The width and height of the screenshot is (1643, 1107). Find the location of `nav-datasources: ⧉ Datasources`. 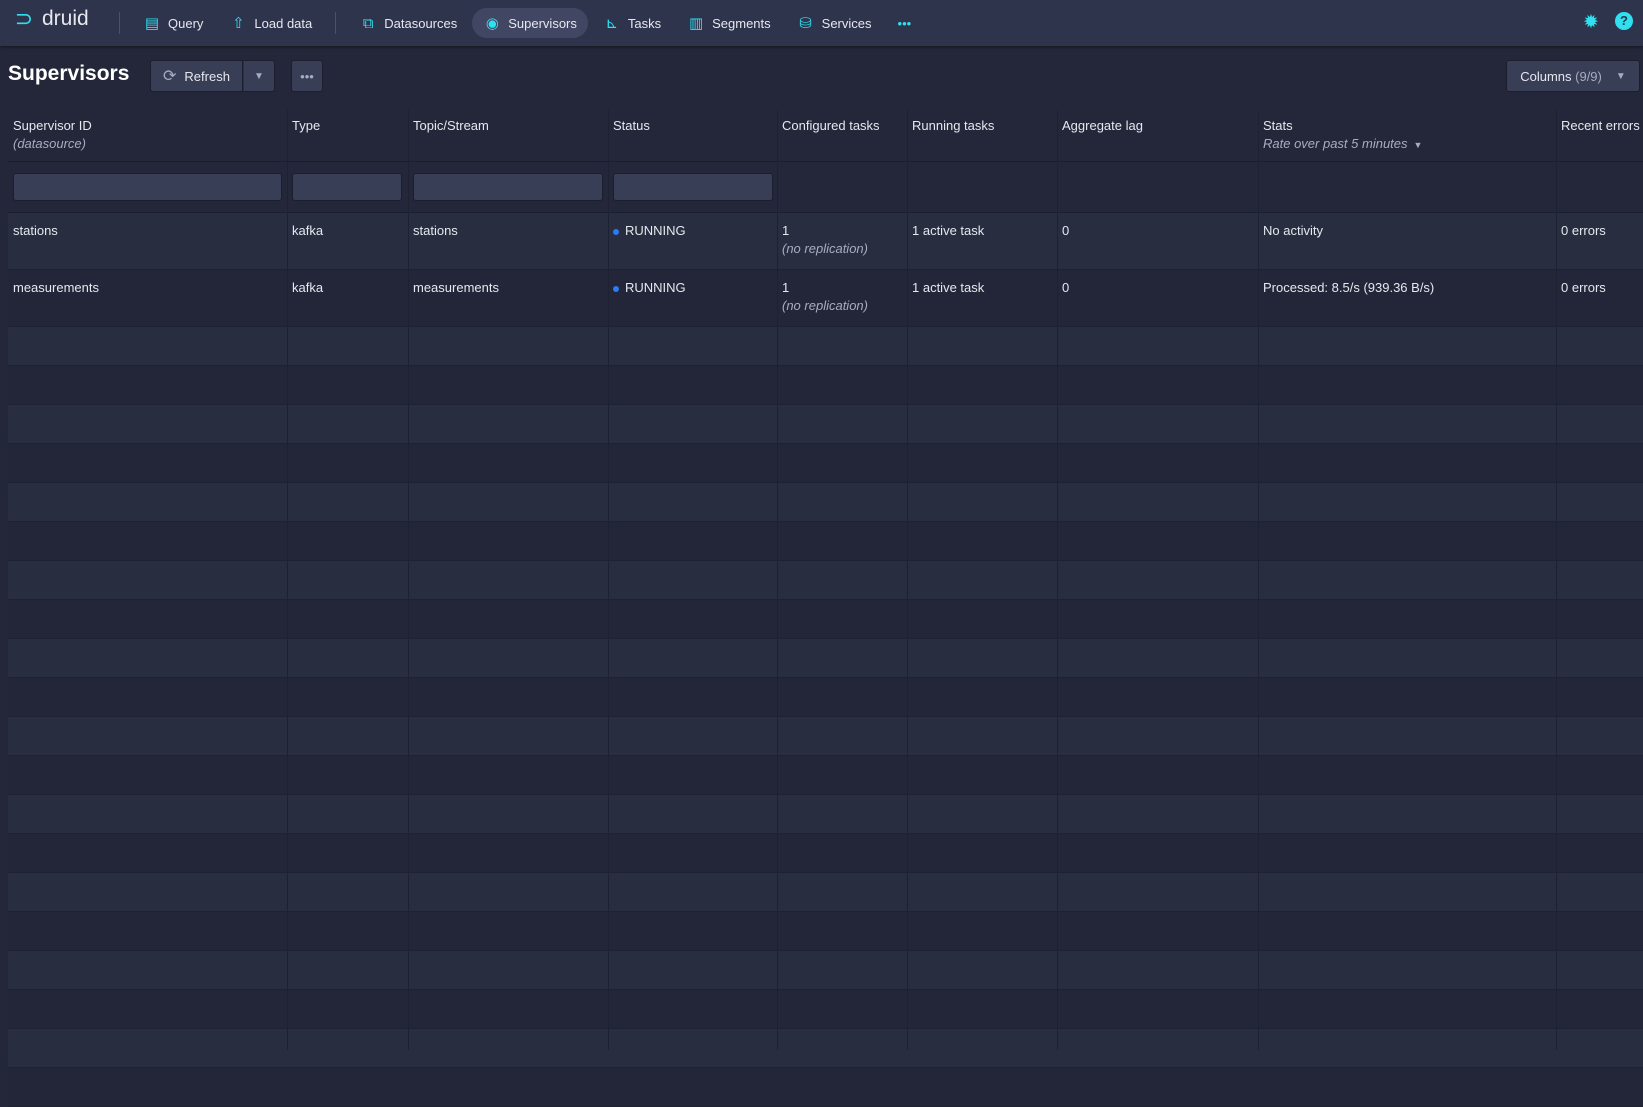

nav-datasources: ⧉ Datasources is located at coordinates (408, 23).